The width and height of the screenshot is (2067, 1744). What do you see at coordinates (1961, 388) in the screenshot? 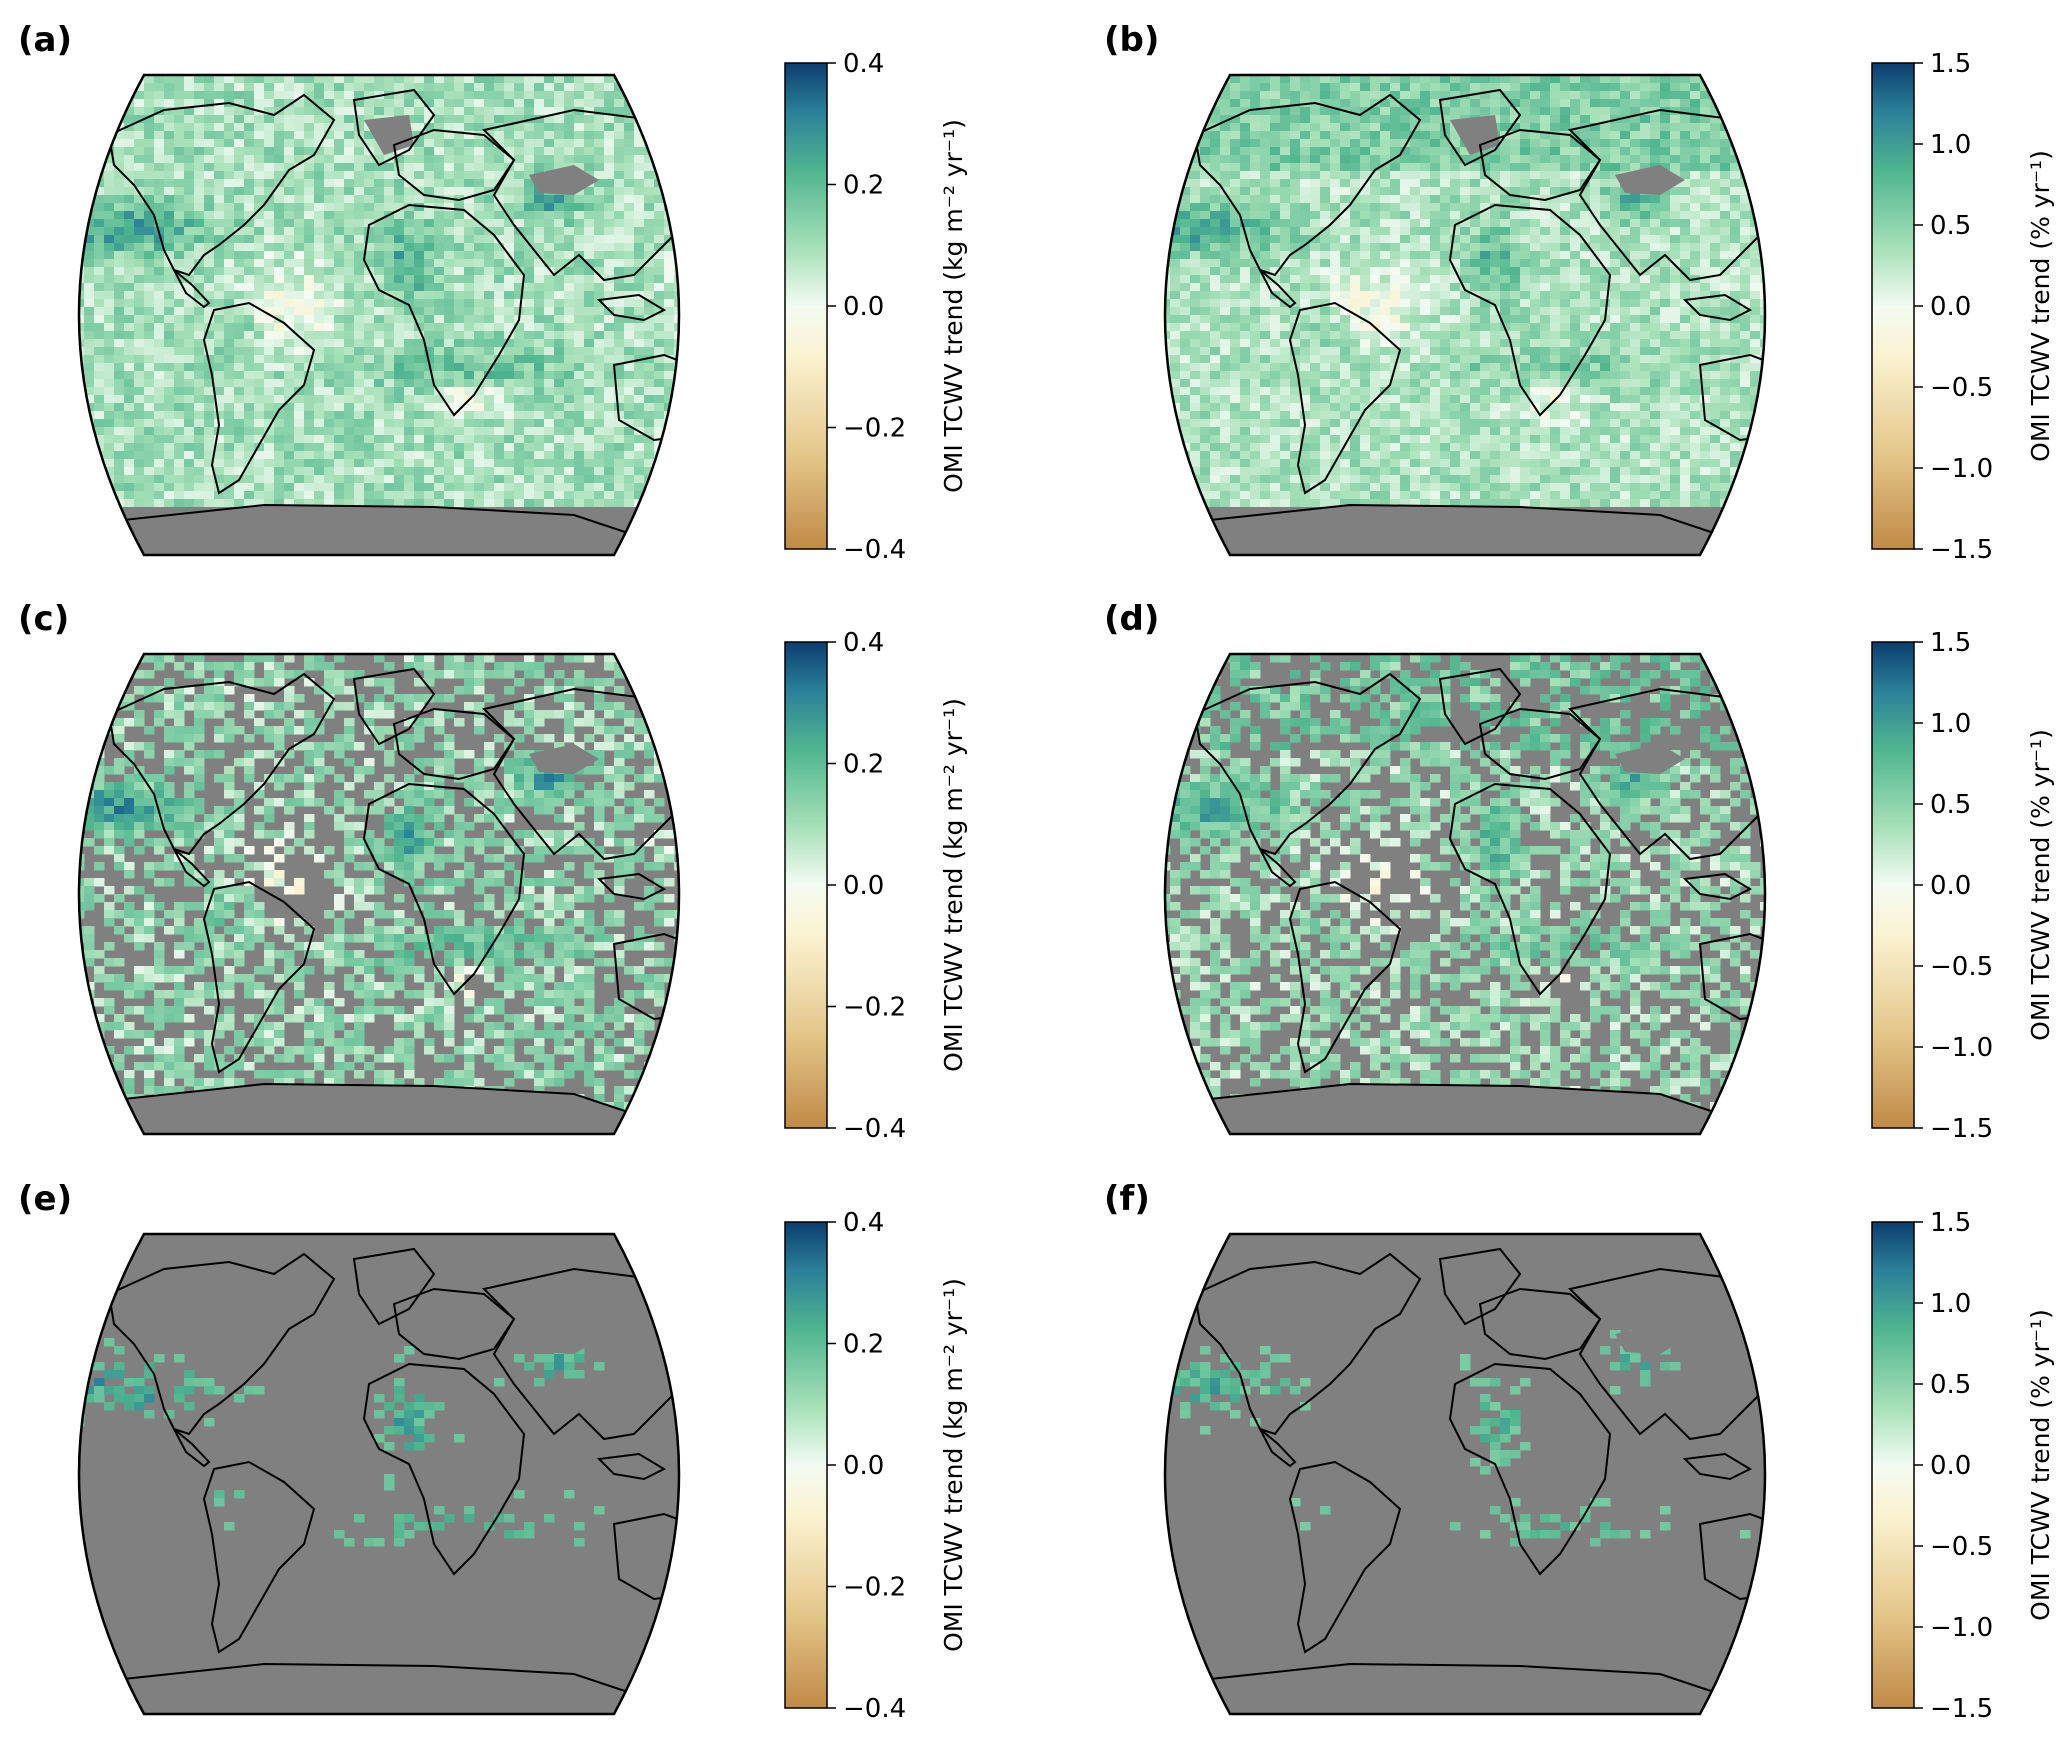
I see `colorbar-tick-label: −0.5` at bounding box center [1961, 388].